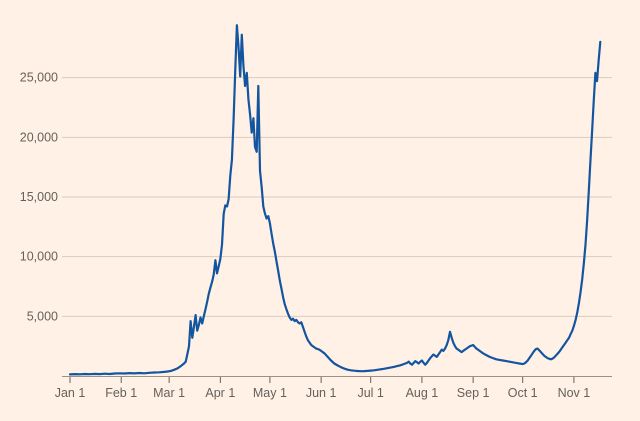 The height and width of the screenshot is (421, 640). I want to click on y-axis-label: 25,000, so click(39, 78).